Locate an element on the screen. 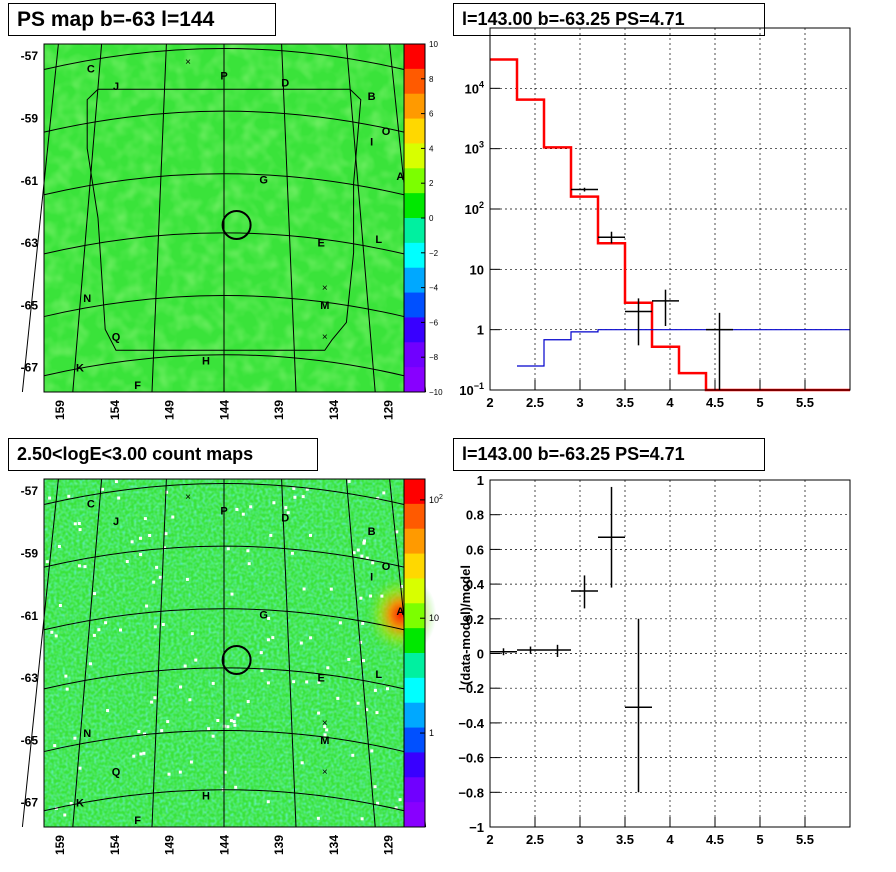 The image size is (896, 872). colorbar-tick-label: 10 is located at coordinates (434, 618).